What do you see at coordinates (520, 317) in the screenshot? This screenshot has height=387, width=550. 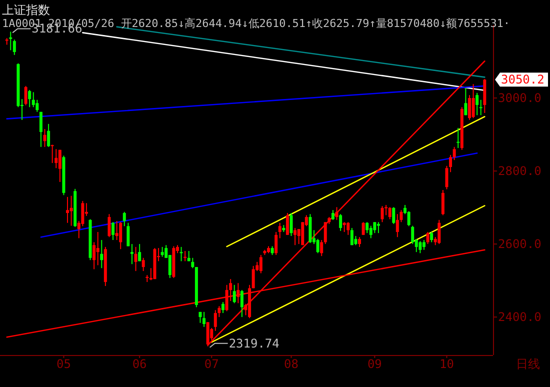 I see `y-tick-label: 2400.0` at bounding box center [520, 317].